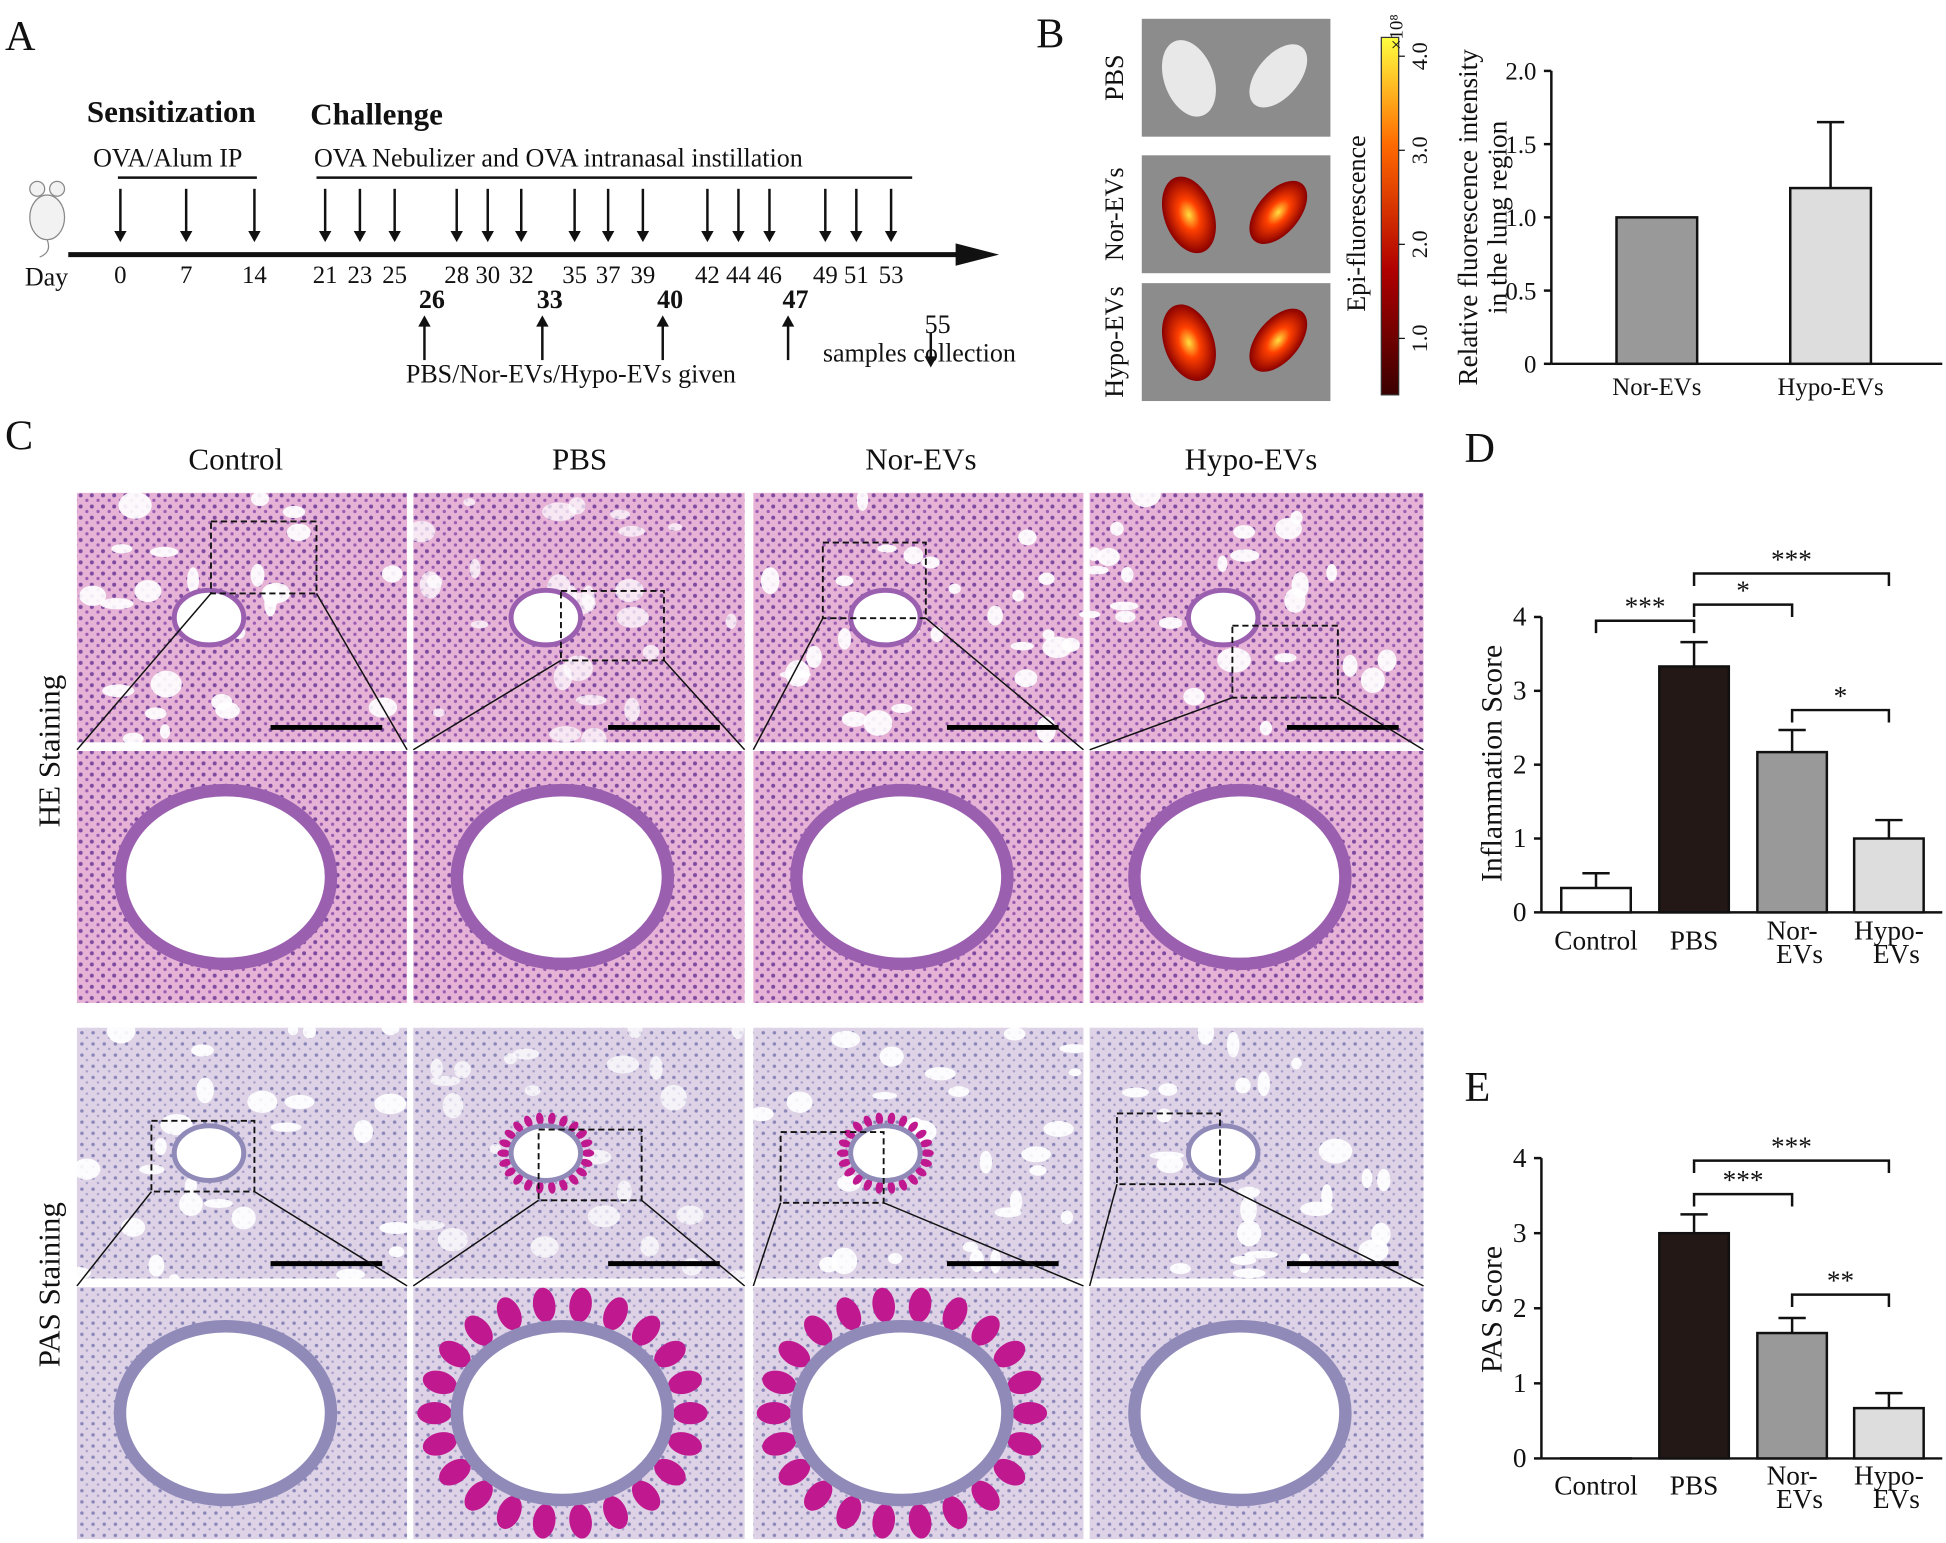  Describe the element at coordinates (1791, 579) in the screenshot. I see `significance-bracket` at that location.